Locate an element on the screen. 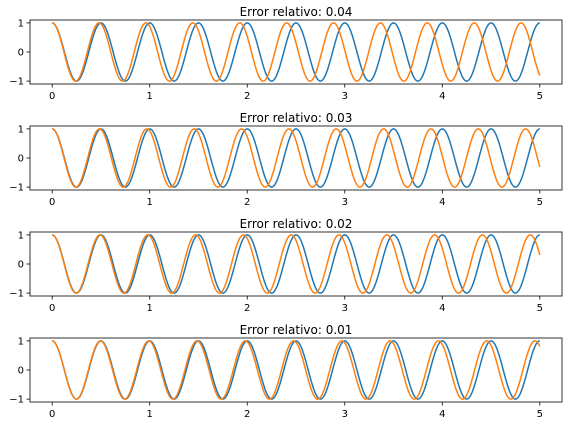  subplot-title: Error relativo: 0.02 is located at coordinates (296, 224).